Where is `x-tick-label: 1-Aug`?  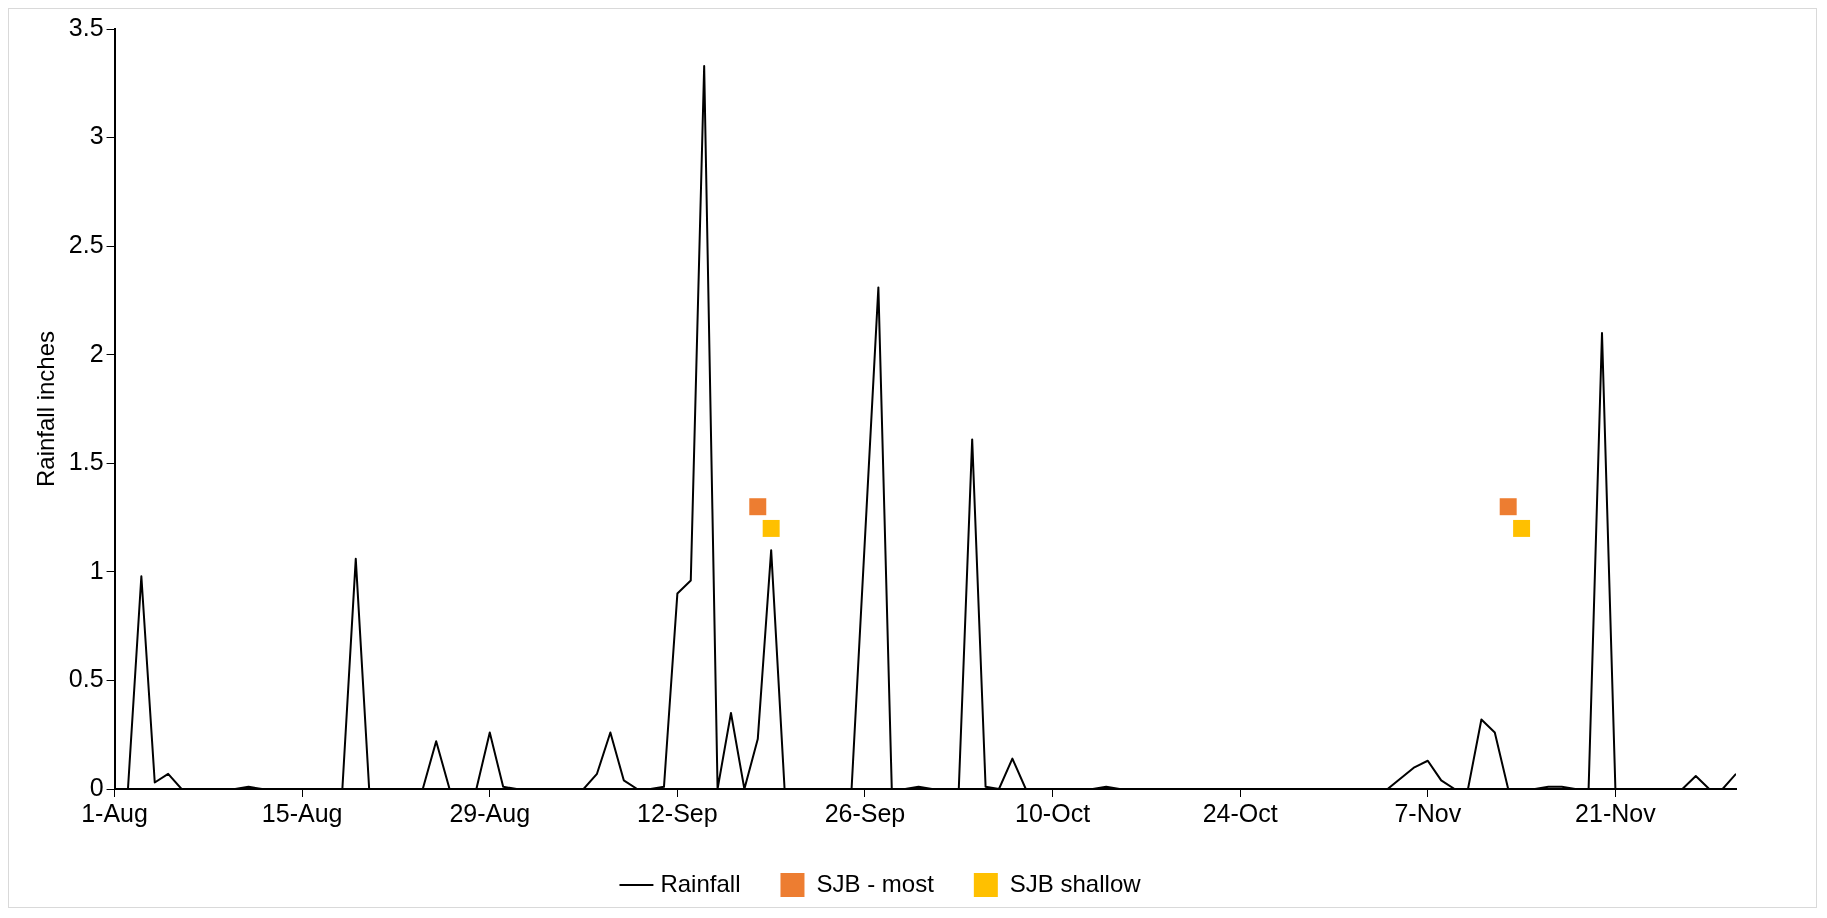
x-tick-label: 1-Aug is located at coordinates (114, 812).